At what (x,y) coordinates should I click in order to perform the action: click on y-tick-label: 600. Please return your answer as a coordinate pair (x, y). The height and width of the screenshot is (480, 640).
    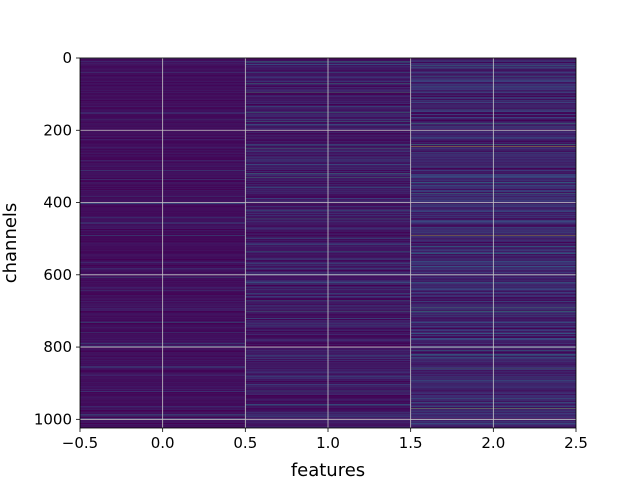
    Looking at the image, I should click on (57, 275).